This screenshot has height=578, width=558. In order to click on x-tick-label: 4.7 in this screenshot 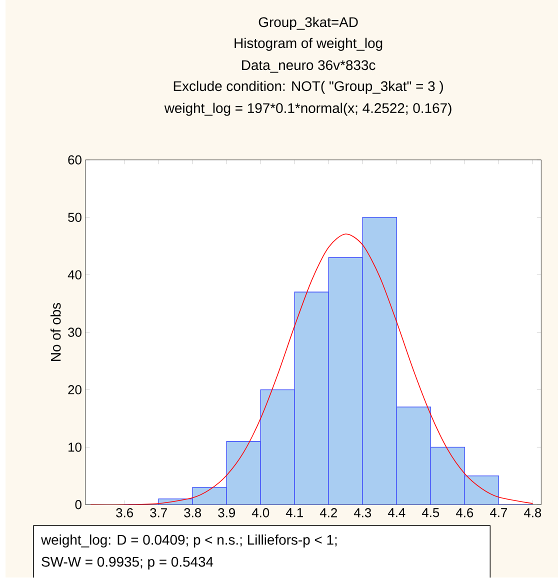, I will do `click(498, 513)`.